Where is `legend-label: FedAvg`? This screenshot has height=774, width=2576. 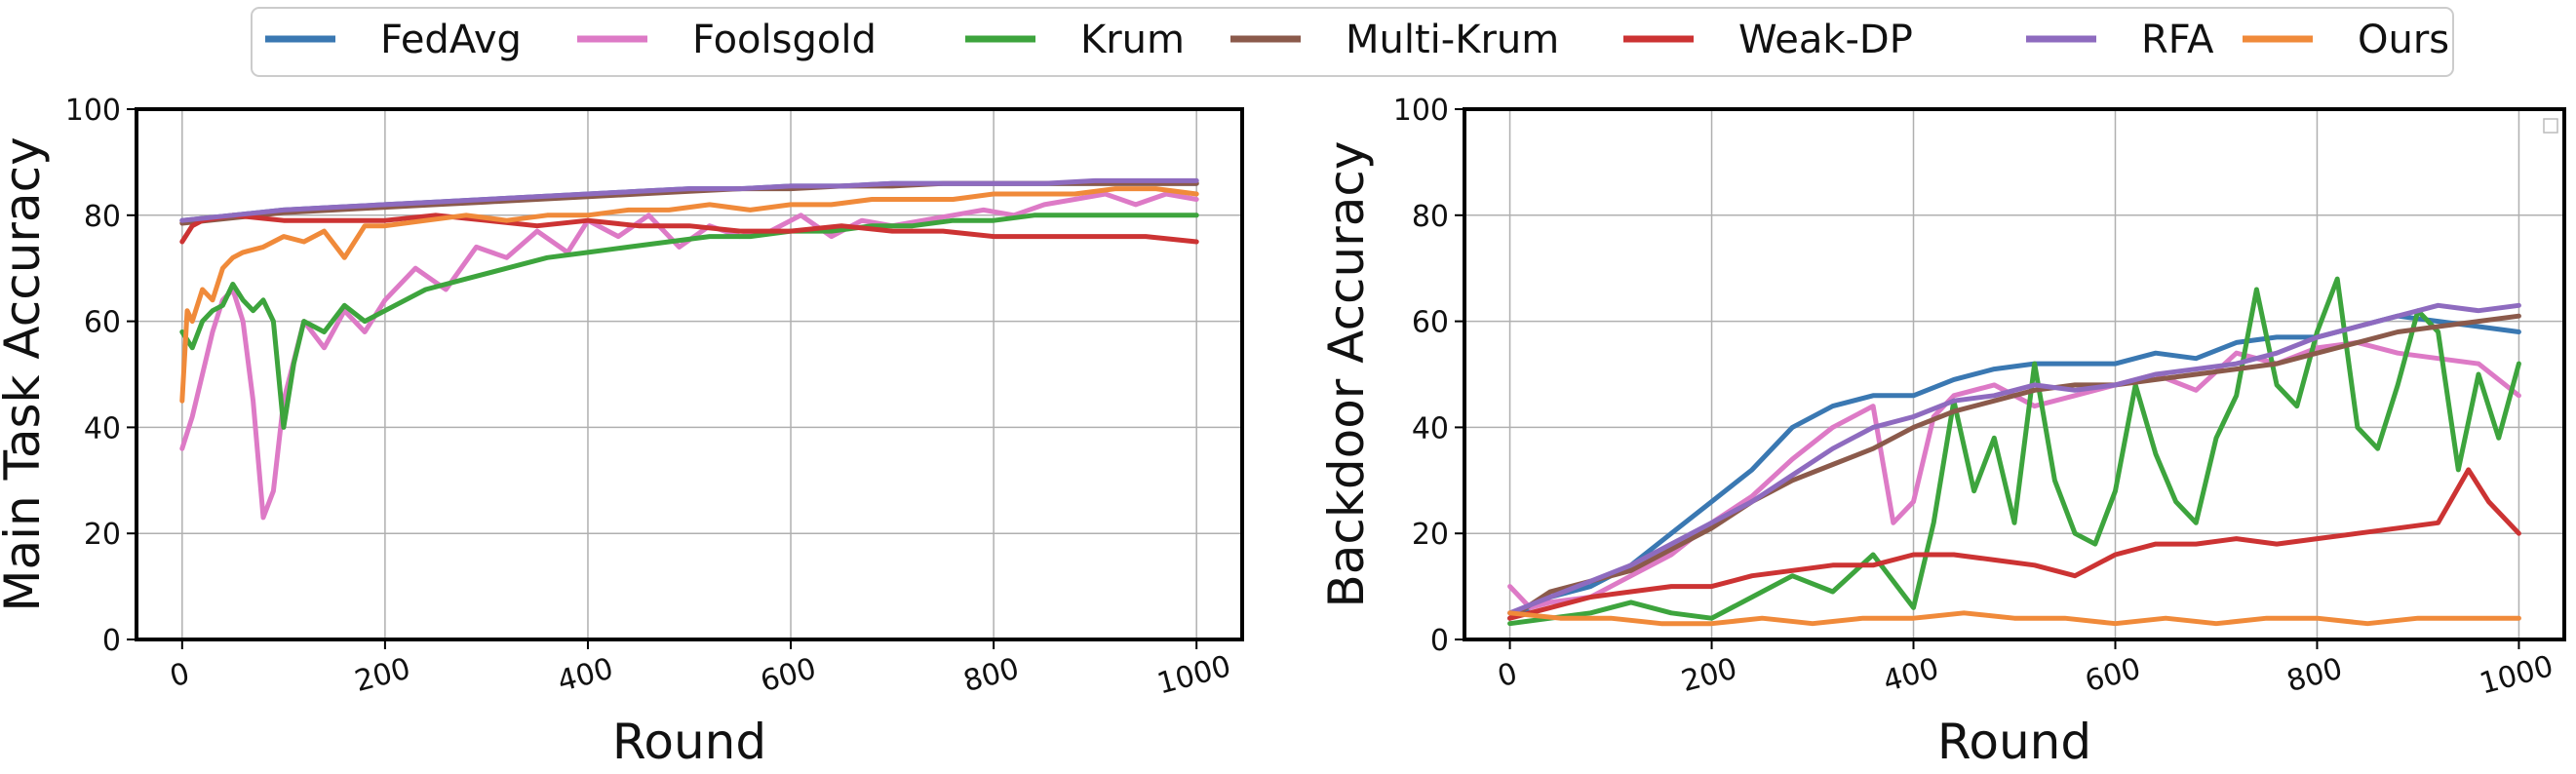
legend-label: FedAvg is located at coordinates (451, 40).